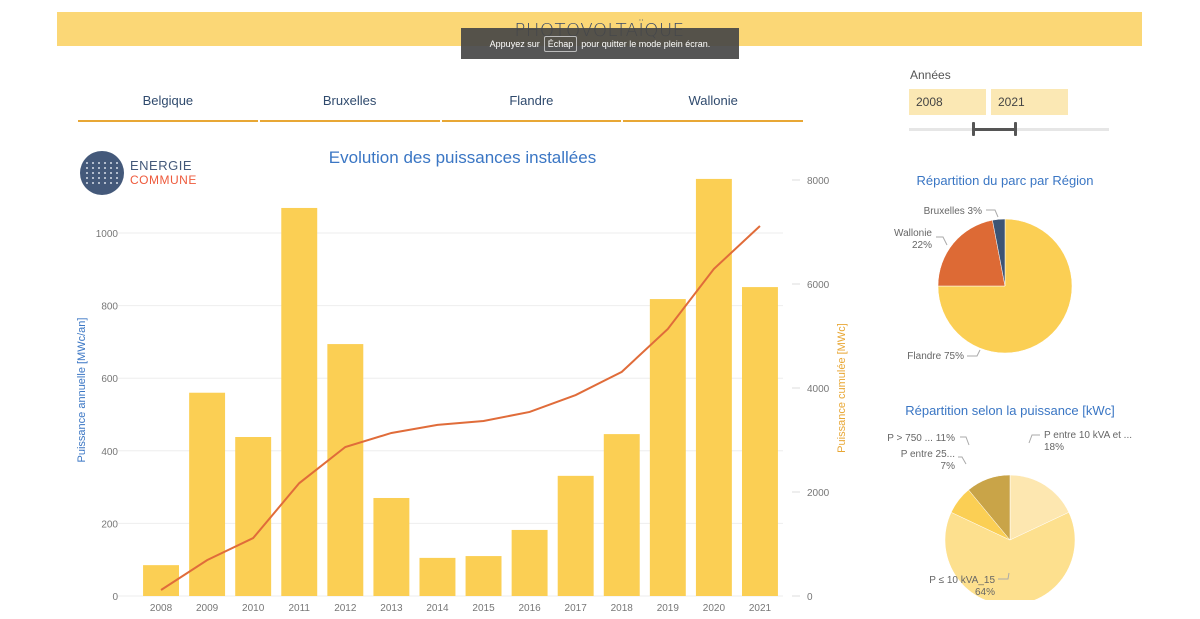  What do you see at coordinates (759, 441) in the screenshot?
I see `bar-2021` at bounding box center [759, 441].